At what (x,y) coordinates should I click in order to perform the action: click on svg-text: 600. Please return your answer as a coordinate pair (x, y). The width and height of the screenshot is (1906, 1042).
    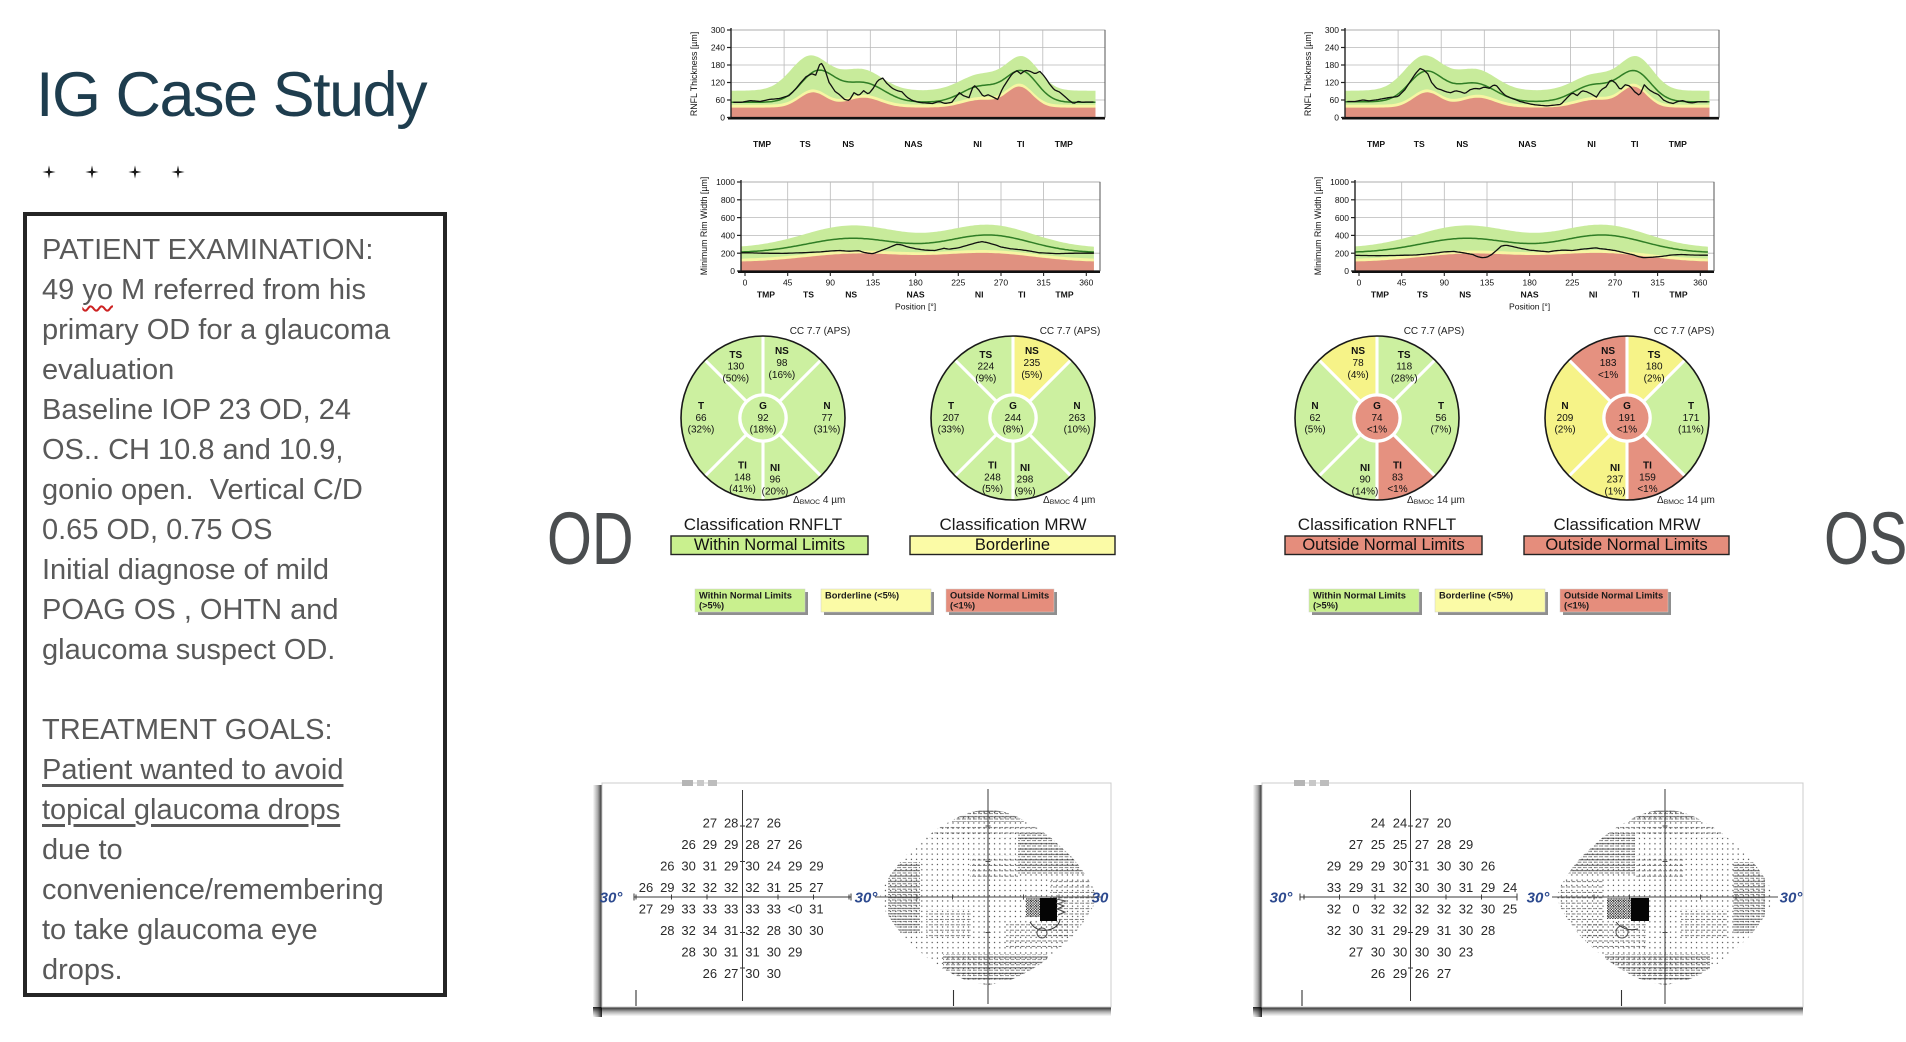
    Looking at the image, I should click on (728, 218).